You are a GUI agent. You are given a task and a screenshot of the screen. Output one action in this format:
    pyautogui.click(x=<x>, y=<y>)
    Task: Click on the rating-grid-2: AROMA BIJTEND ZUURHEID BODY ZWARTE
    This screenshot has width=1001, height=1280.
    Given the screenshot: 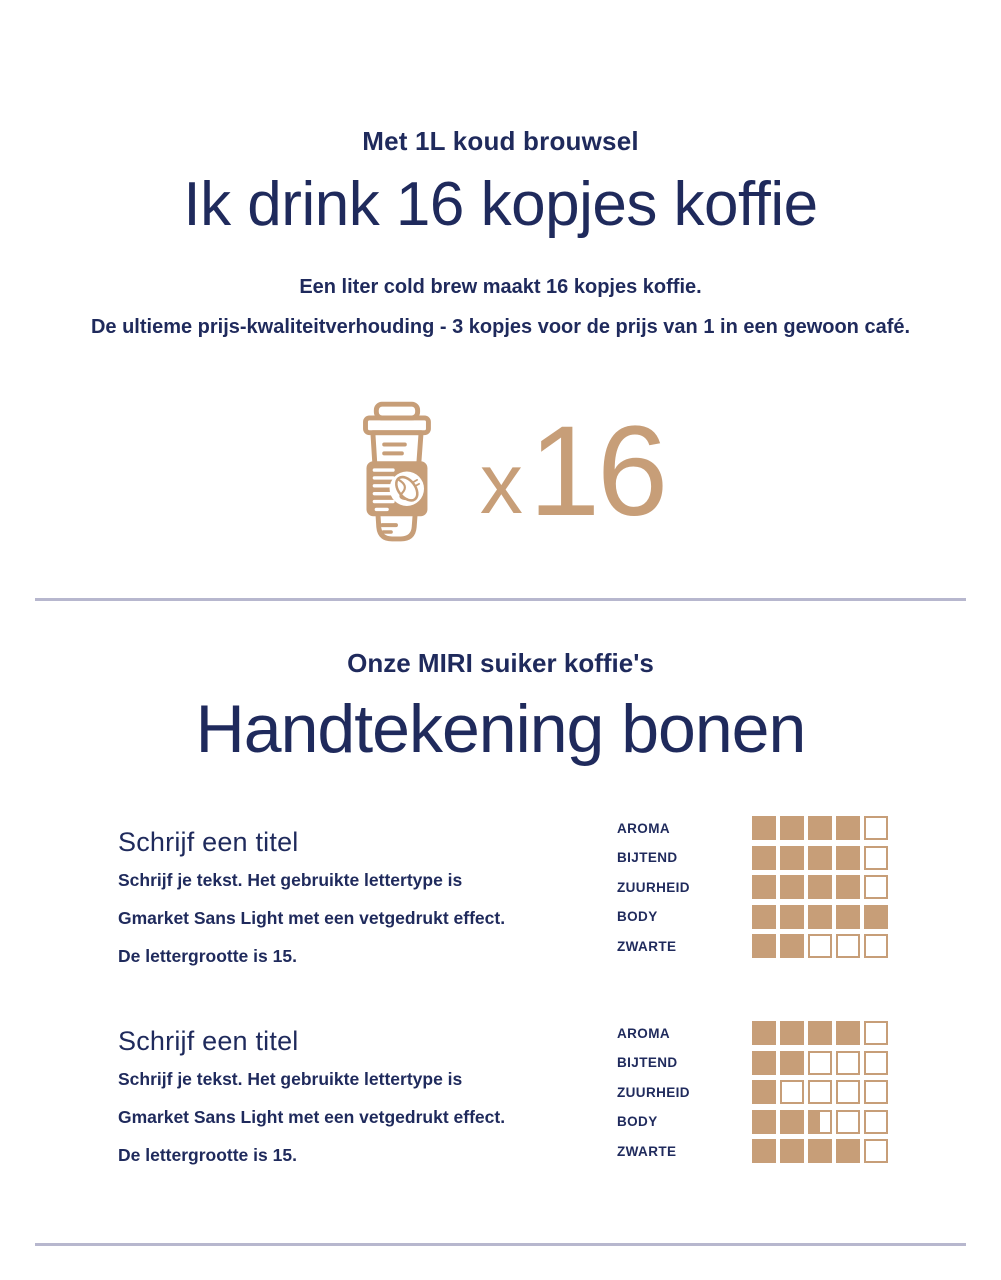 What is the action you would take?
    pyautogui.click(x=752, y=1095)
    